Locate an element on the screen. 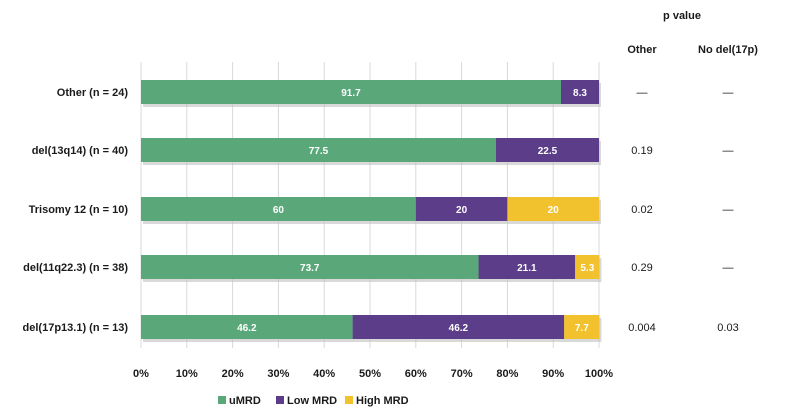 This screenshot has height=416, width=785. category-label: Trisomy 12 (n = 10) is located at coordinates (79, 210).